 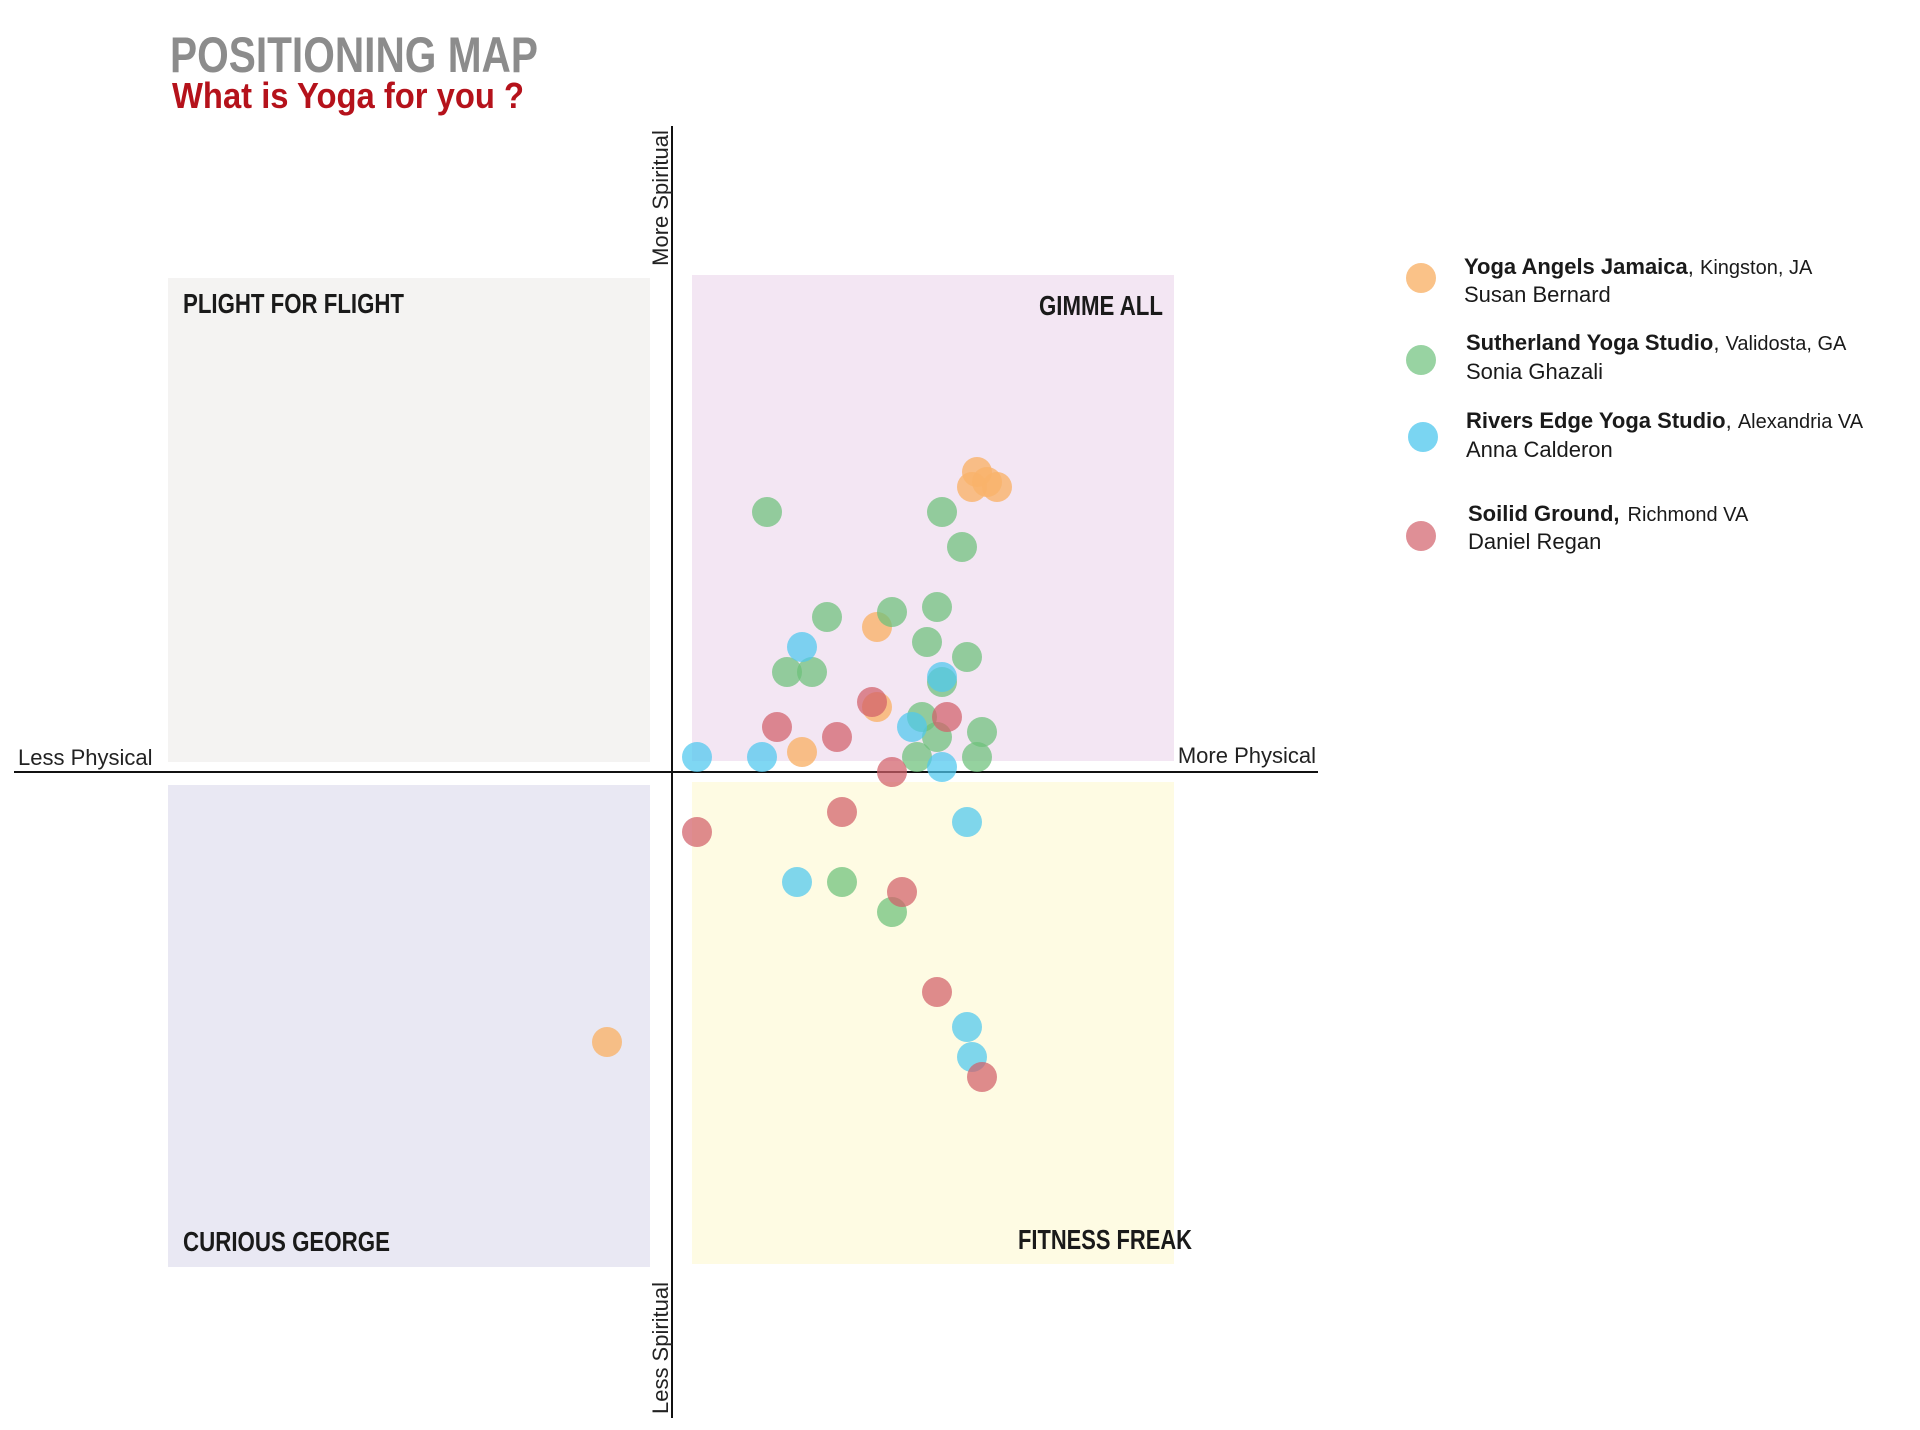 I want to click on quadrant-tl-background, so click(x=409, y=520).